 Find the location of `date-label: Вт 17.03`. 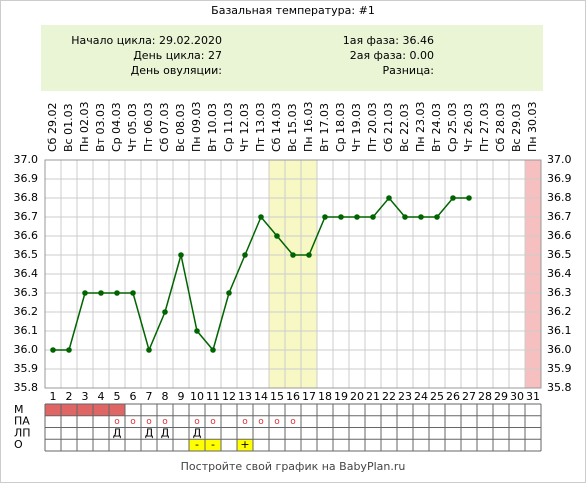

date-label: Вт 17.03 is located at coordinates (324, 127).